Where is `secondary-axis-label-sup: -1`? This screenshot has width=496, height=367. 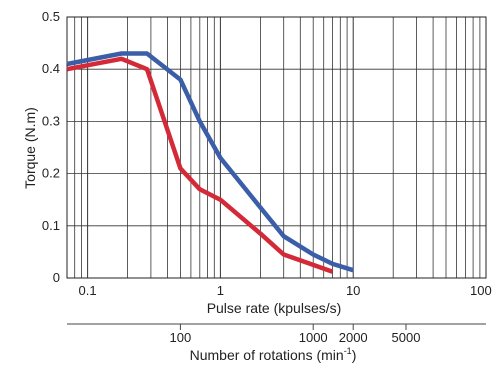 secondary-axis-label-sup: -1 is located at coordinates (348, 351).